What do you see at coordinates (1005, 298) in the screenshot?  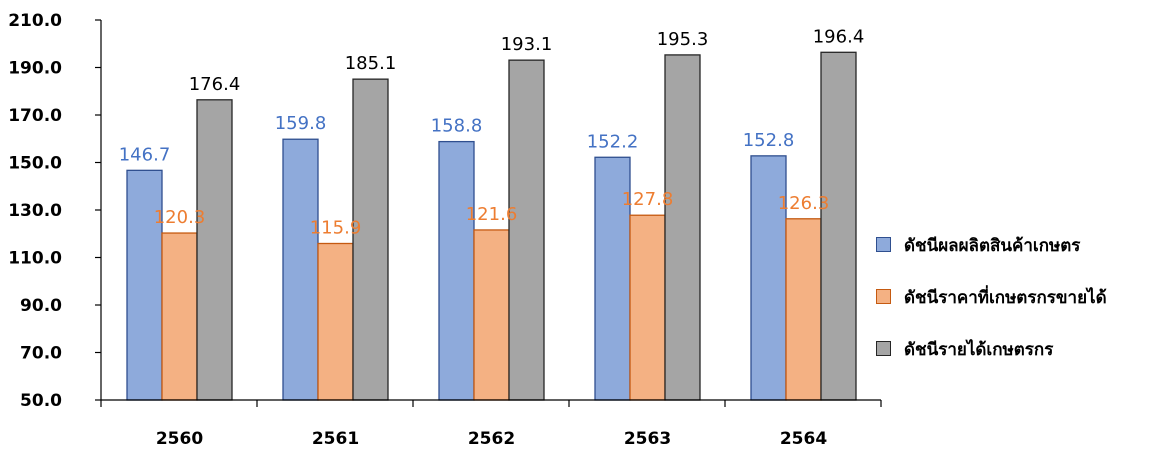 I see `legend-label: ดัชนีราคาที่เกษตรกรขายได้` at bounding box center [1005, 298].